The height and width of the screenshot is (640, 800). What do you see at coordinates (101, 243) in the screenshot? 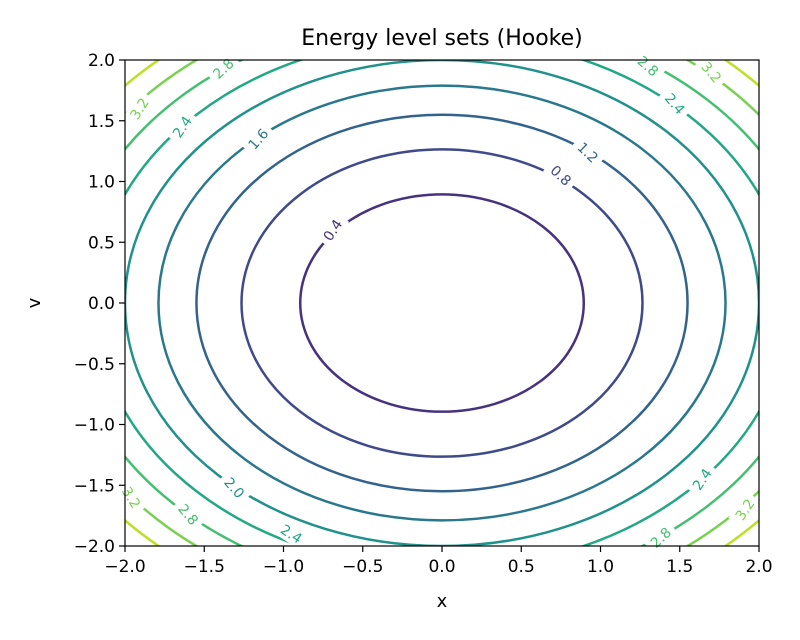
I see `y-tick-label: 0.5` at bounding box center [101, 243].